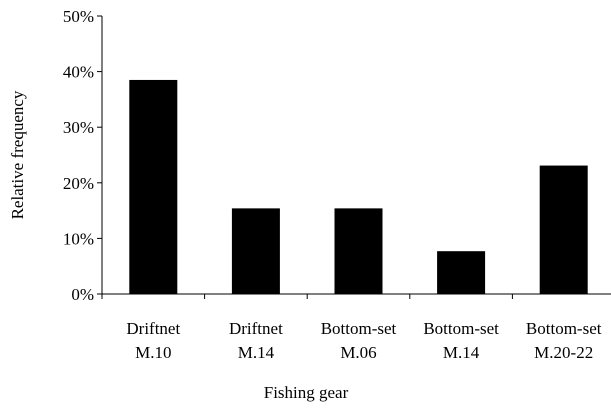  What do you see at coordinates (153, 352) in the screenshot?
I see `x-tick-label-line: M.10` at bounding box center [153, 352].